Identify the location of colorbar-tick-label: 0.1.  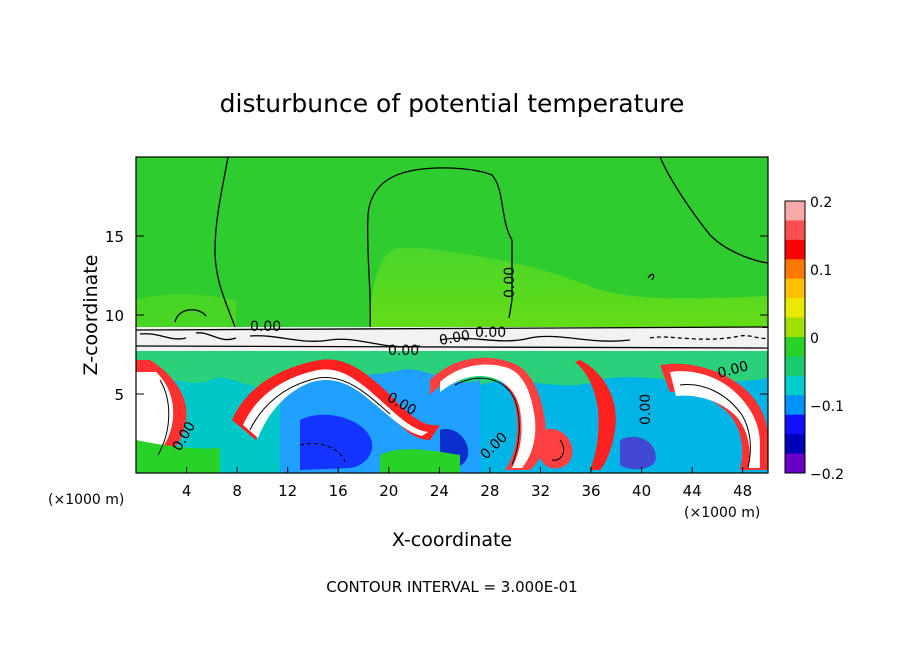
(821, 271).